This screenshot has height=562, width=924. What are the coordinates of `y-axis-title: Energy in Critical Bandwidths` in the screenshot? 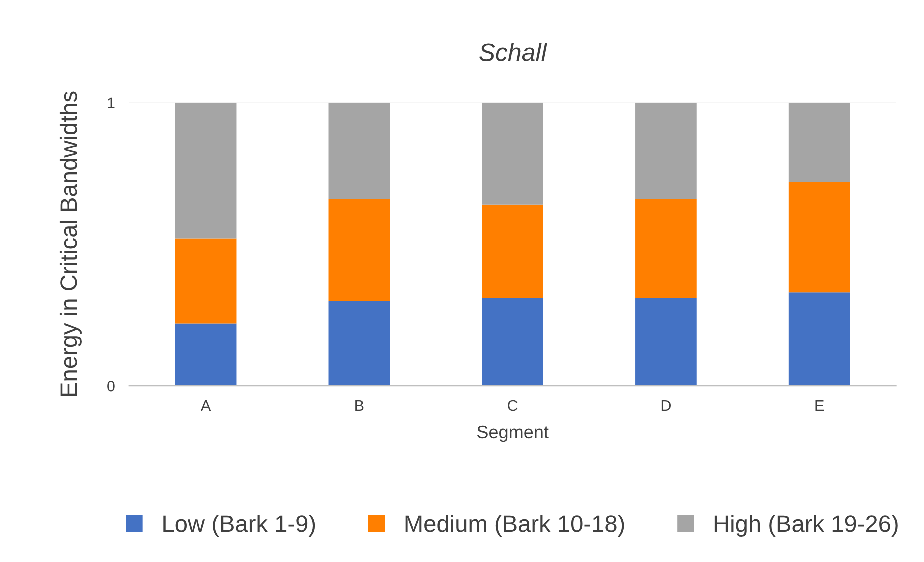 It's located at (71, 244).